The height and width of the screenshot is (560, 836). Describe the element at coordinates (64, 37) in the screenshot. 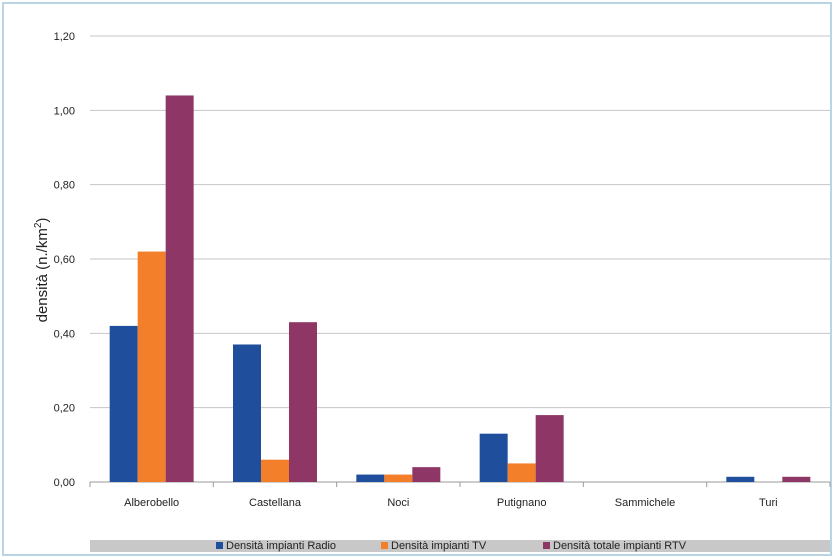

I see `y-tick-label: 1,20` at that location.